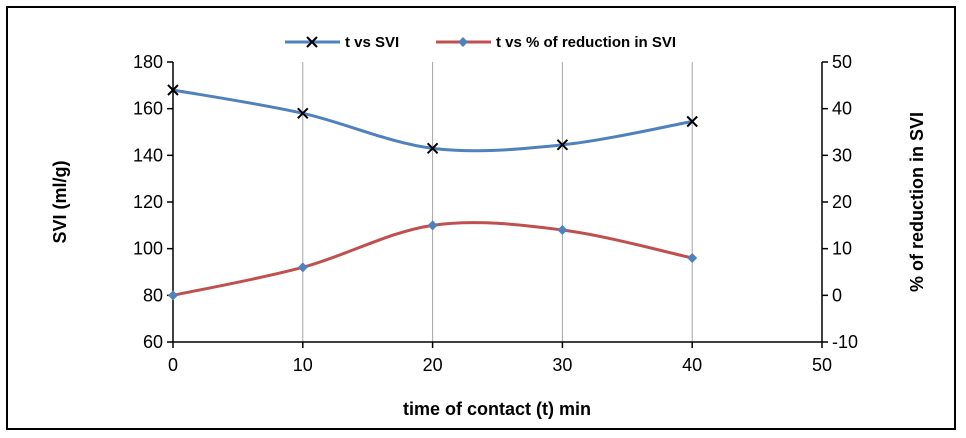 This screenshot has height=438, width=966. Describe the element at coordinates (842, 155) in the screenshot. I see `y2-tick-label-4: 30` at that location.